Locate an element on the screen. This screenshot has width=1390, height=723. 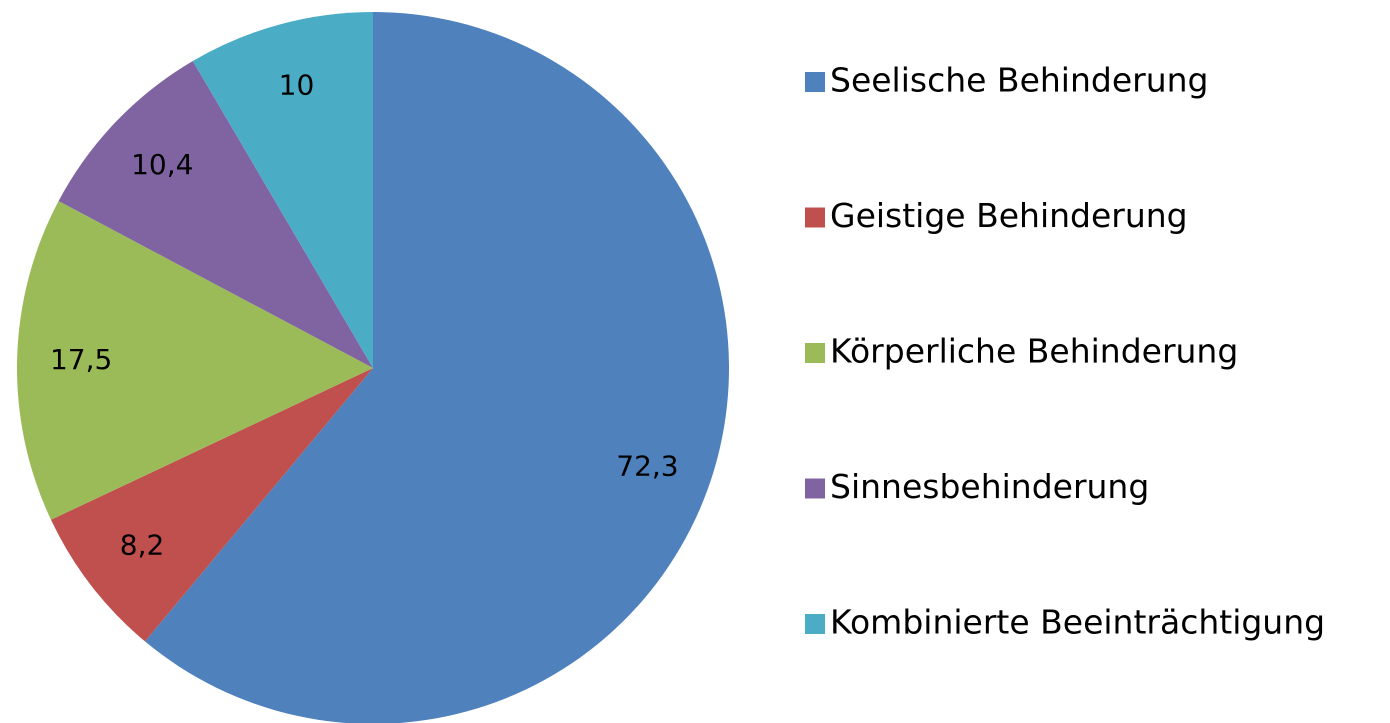
legend-label: Sinnesbehinderung is located at coordinates (989, 486).